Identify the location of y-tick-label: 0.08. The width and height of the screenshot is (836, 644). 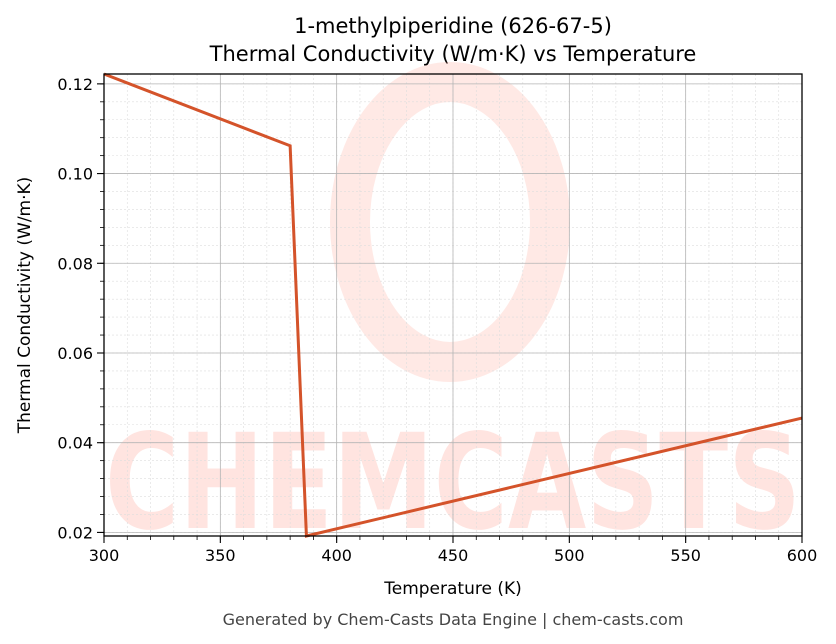
(75, 263).